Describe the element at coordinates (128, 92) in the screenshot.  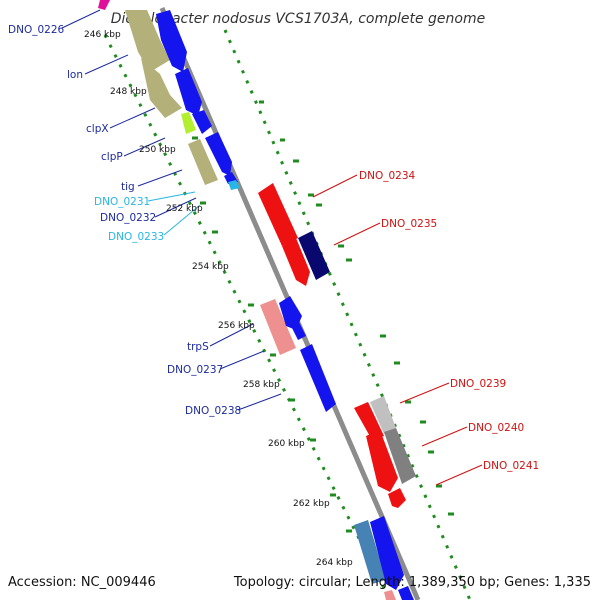
I see `tick-label: 248 kbp` at that location.